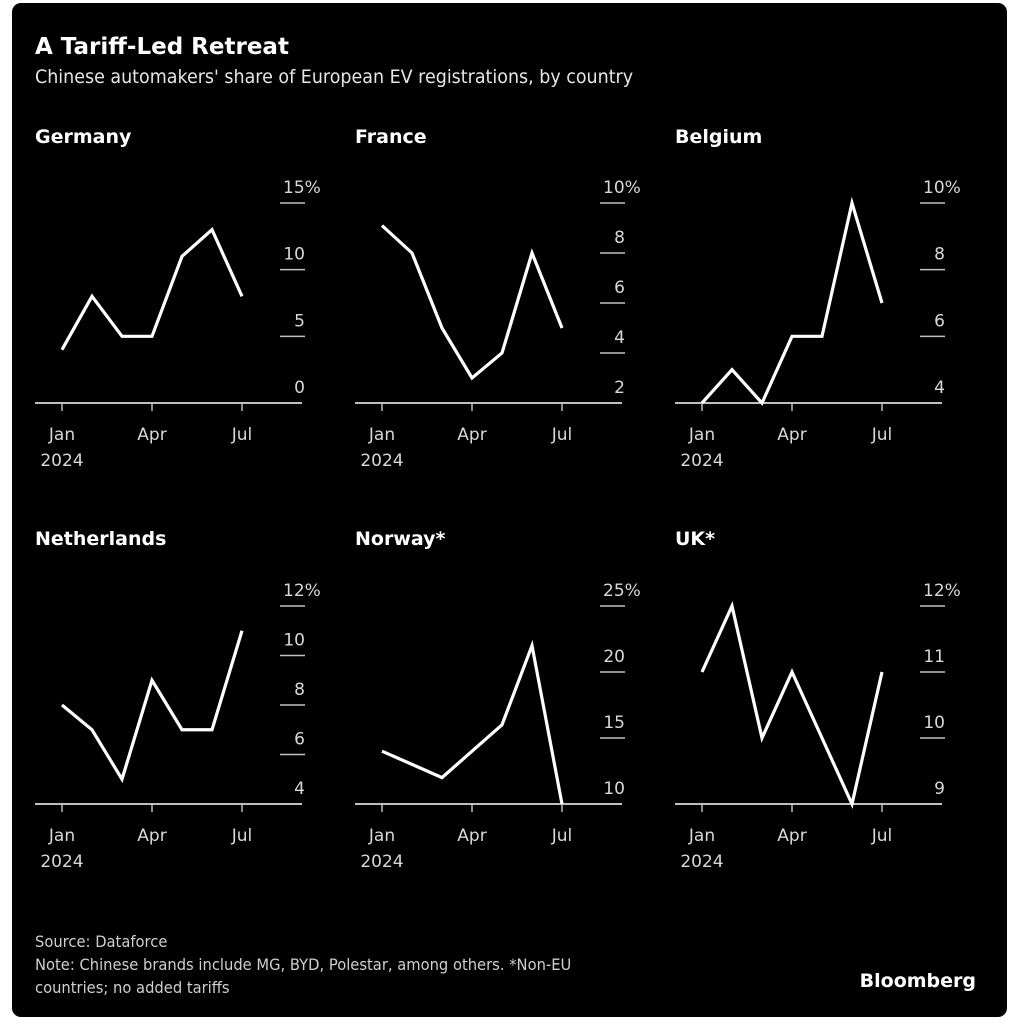  What do you see at coordinates (294, 255) in the screenshot?
I see `germany-y-tick-label: 10` at bounding box center [294, 255].